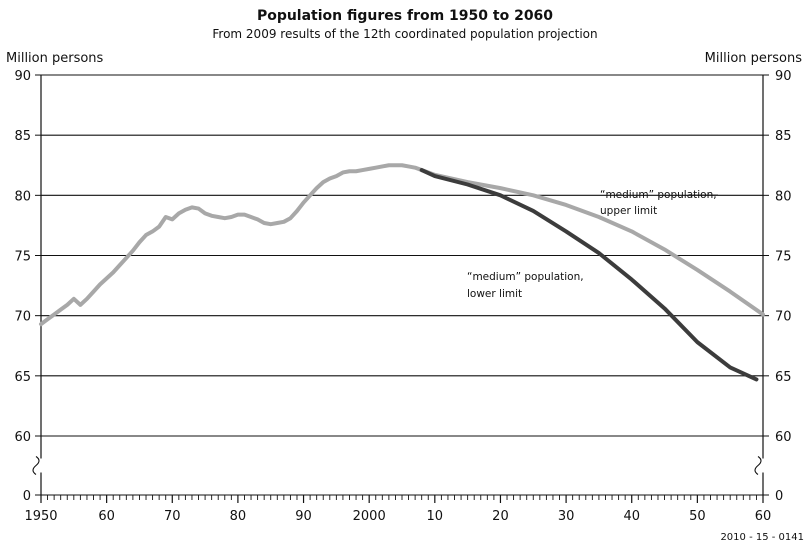 The width and height of the screenshot is (810, 548). What do you see at coordinates (22, 196) in the screenshot?
I see `y-tick-label-left: 80` at bounding box center [22, 196].